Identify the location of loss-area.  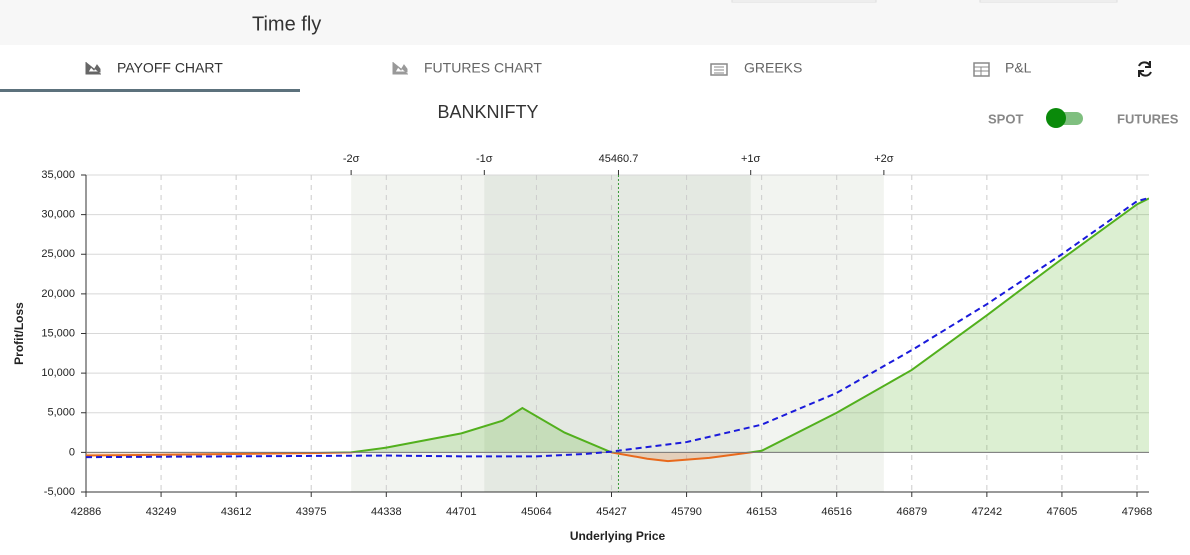
(617, 457).